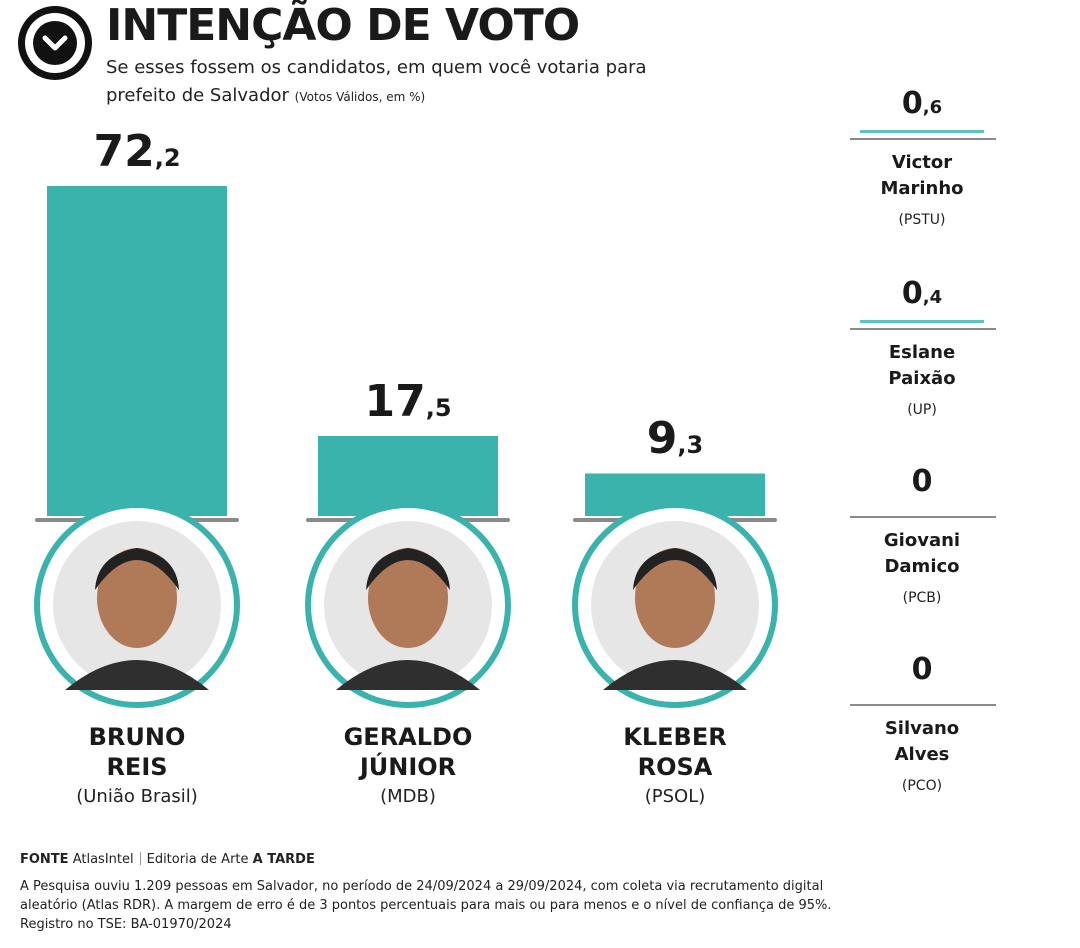 This screenshot has height=948, width=1080. I want to click on candidate-party: (MDB), so click(408, 796).